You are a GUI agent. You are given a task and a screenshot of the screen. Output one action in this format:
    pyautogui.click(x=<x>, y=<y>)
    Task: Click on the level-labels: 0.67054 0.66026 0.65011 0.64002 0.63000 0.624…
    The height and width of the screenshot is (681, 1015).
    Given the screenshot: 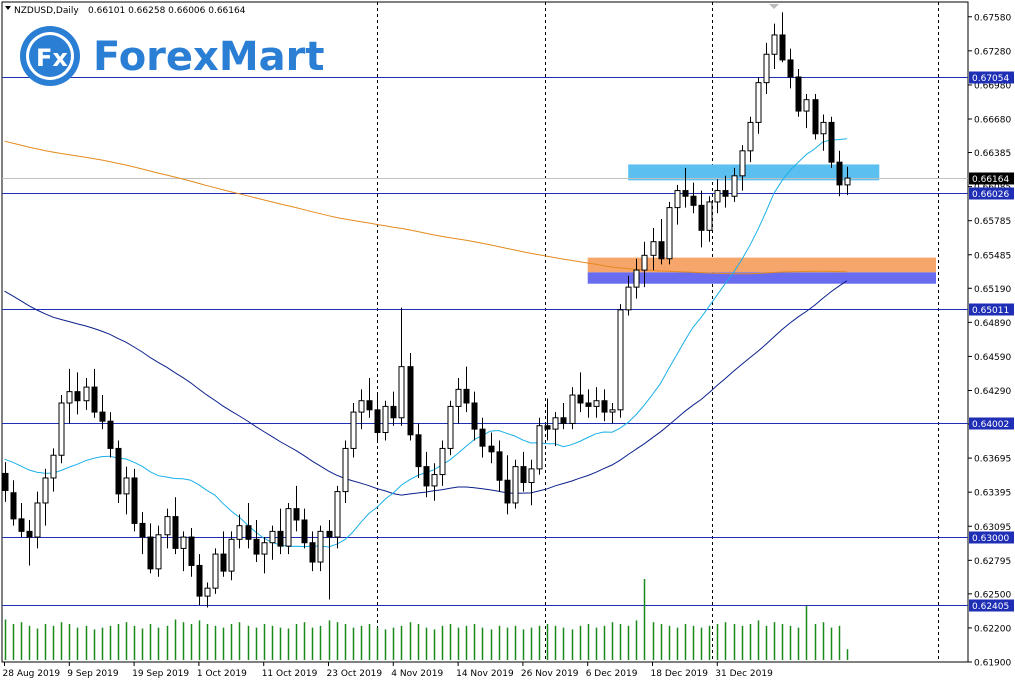 What is the action you would take?
    pyautogui.click(x=991, y=341)
    